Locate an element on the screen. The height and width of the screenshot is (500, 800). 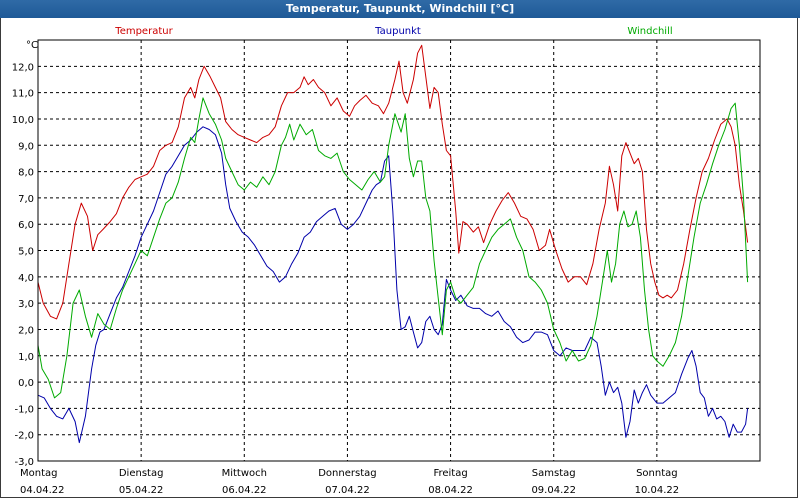
y-tick-label: 1,0 is located at coordinates (26, 357).